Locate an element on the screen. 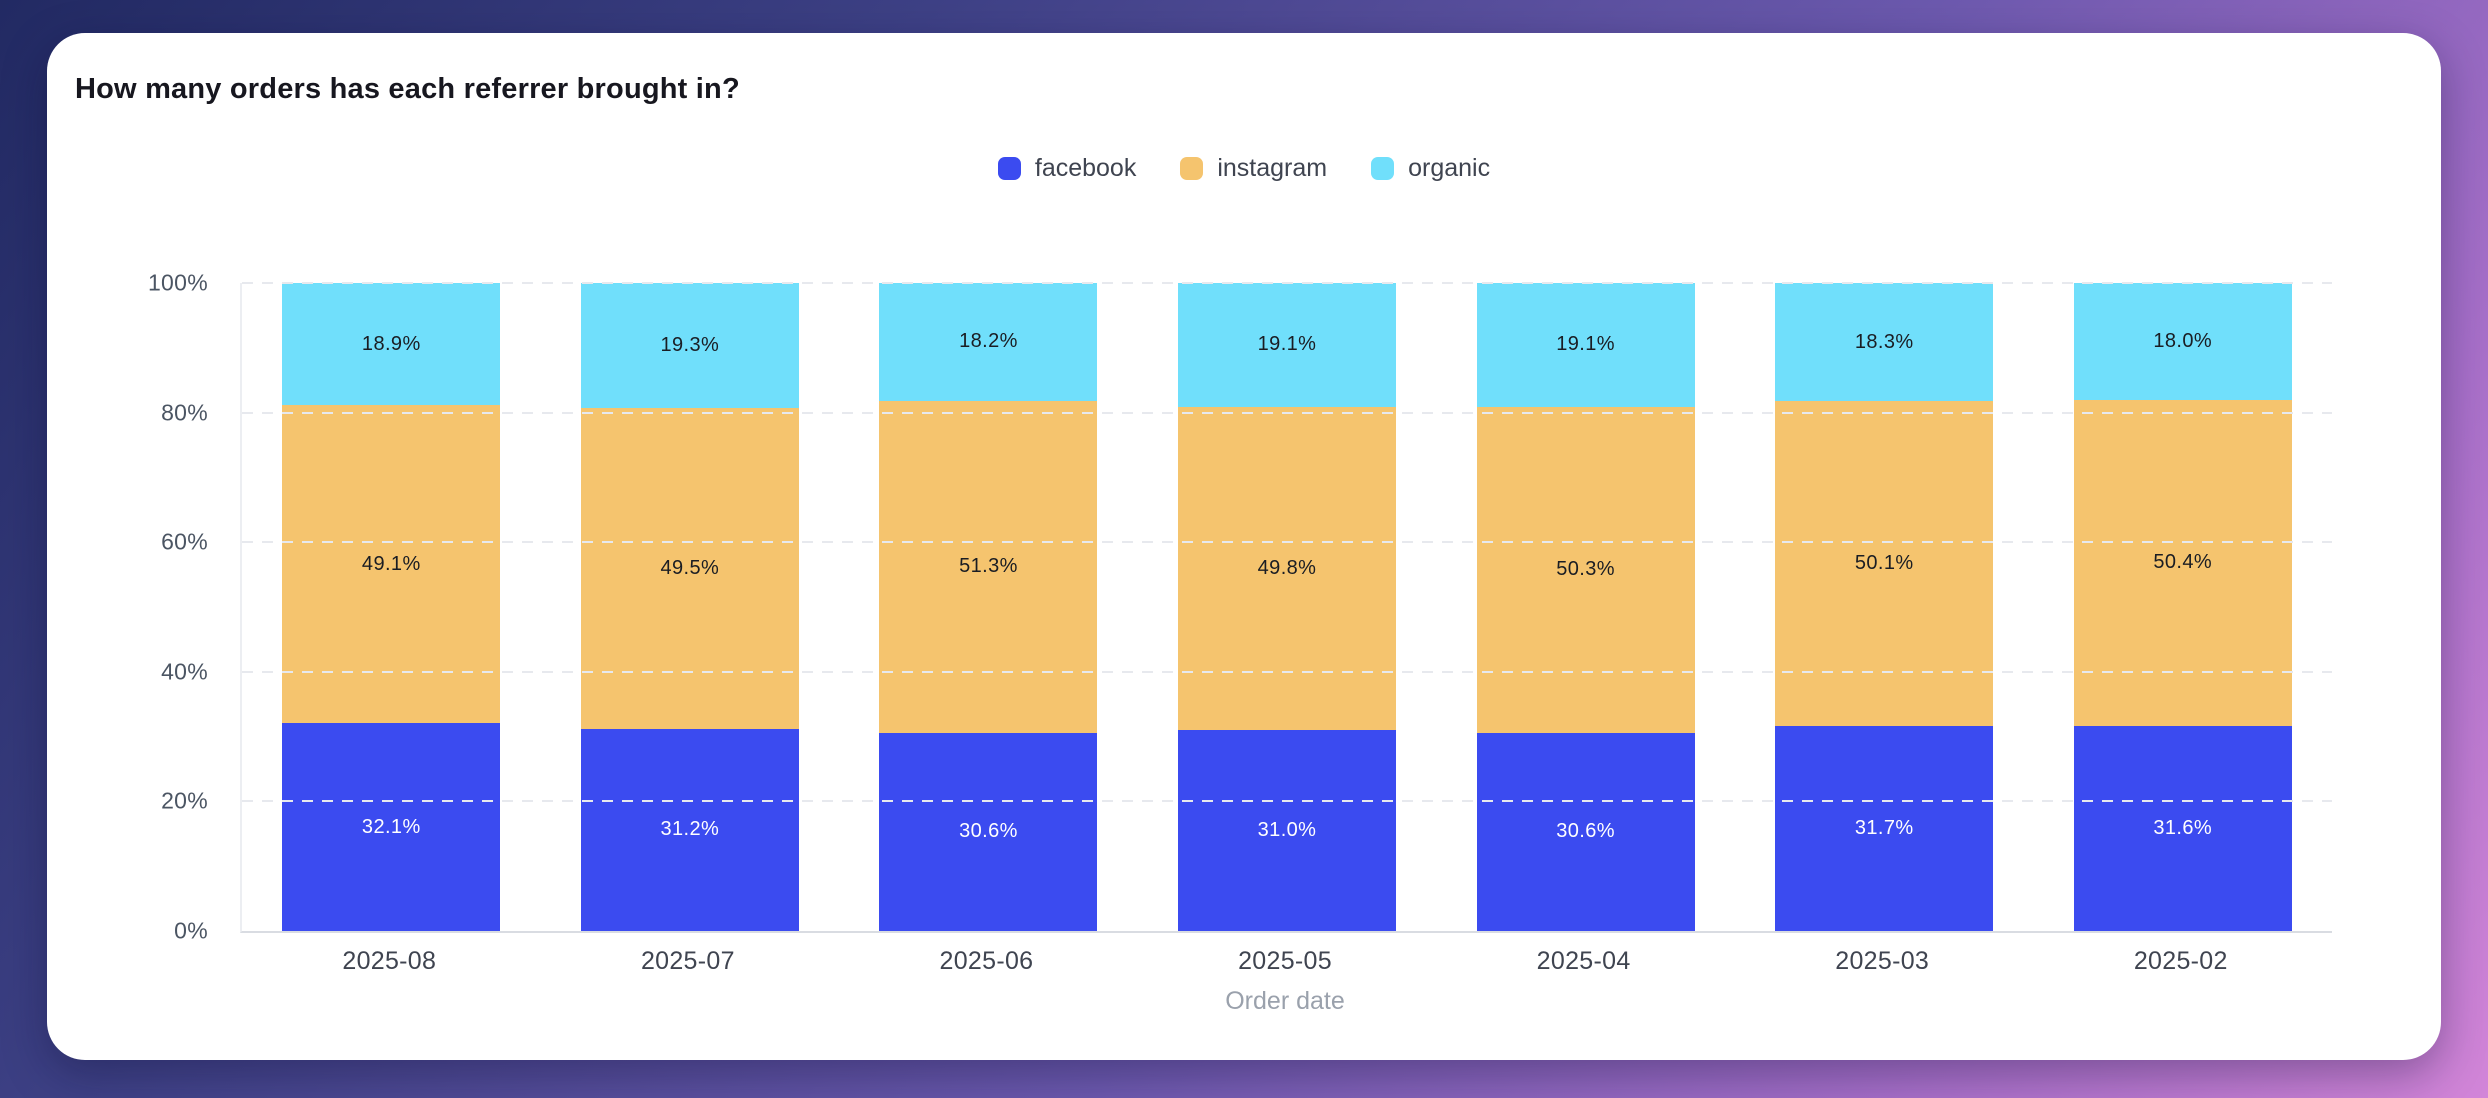 This screenshot has height=1098, width=2488. bar-segment-instagram: 51.3% is located at coordinates (988, 566).